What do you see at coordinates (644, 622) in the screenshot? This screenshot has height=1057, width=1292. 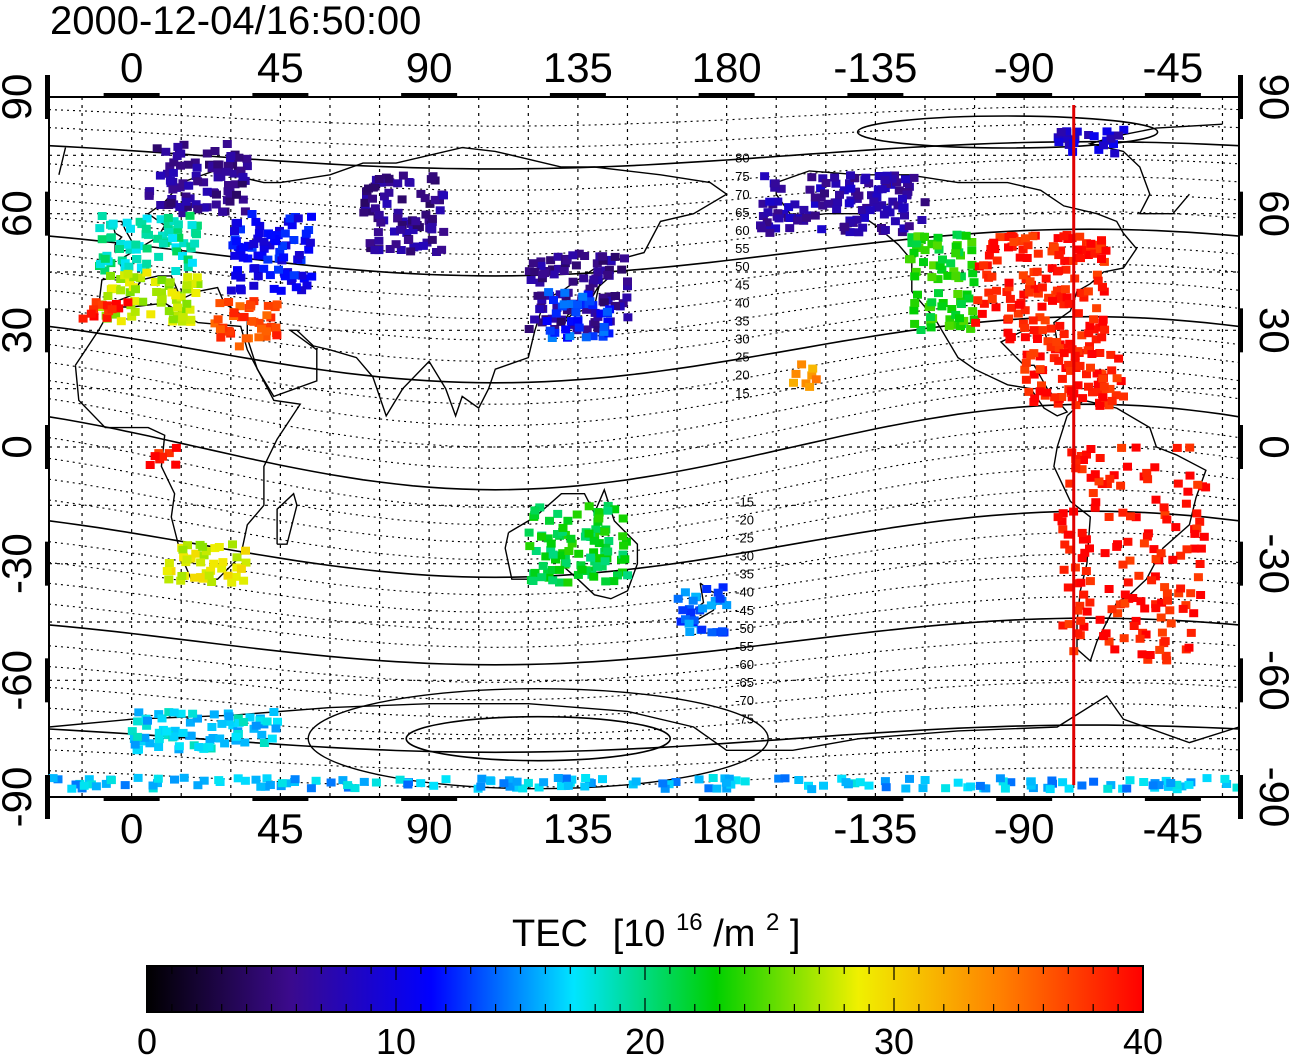 I see `contour-line` at bounding box center [644, 622].